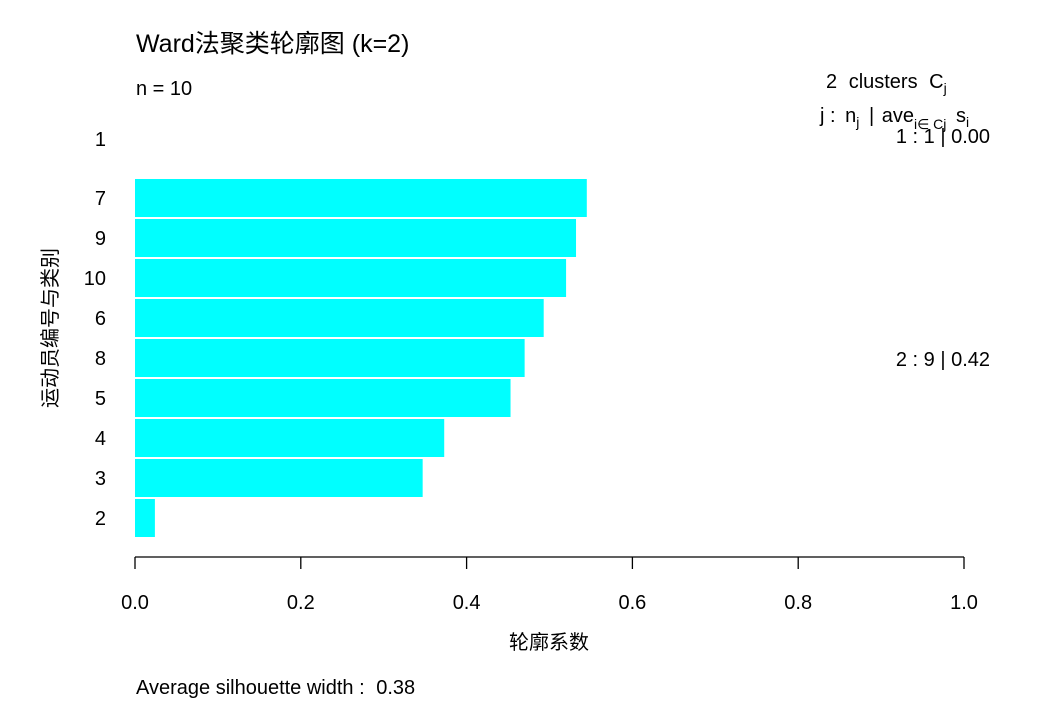  I want to click on average-silhouette: Average silhouette width : 0.38, so click(275, 688).